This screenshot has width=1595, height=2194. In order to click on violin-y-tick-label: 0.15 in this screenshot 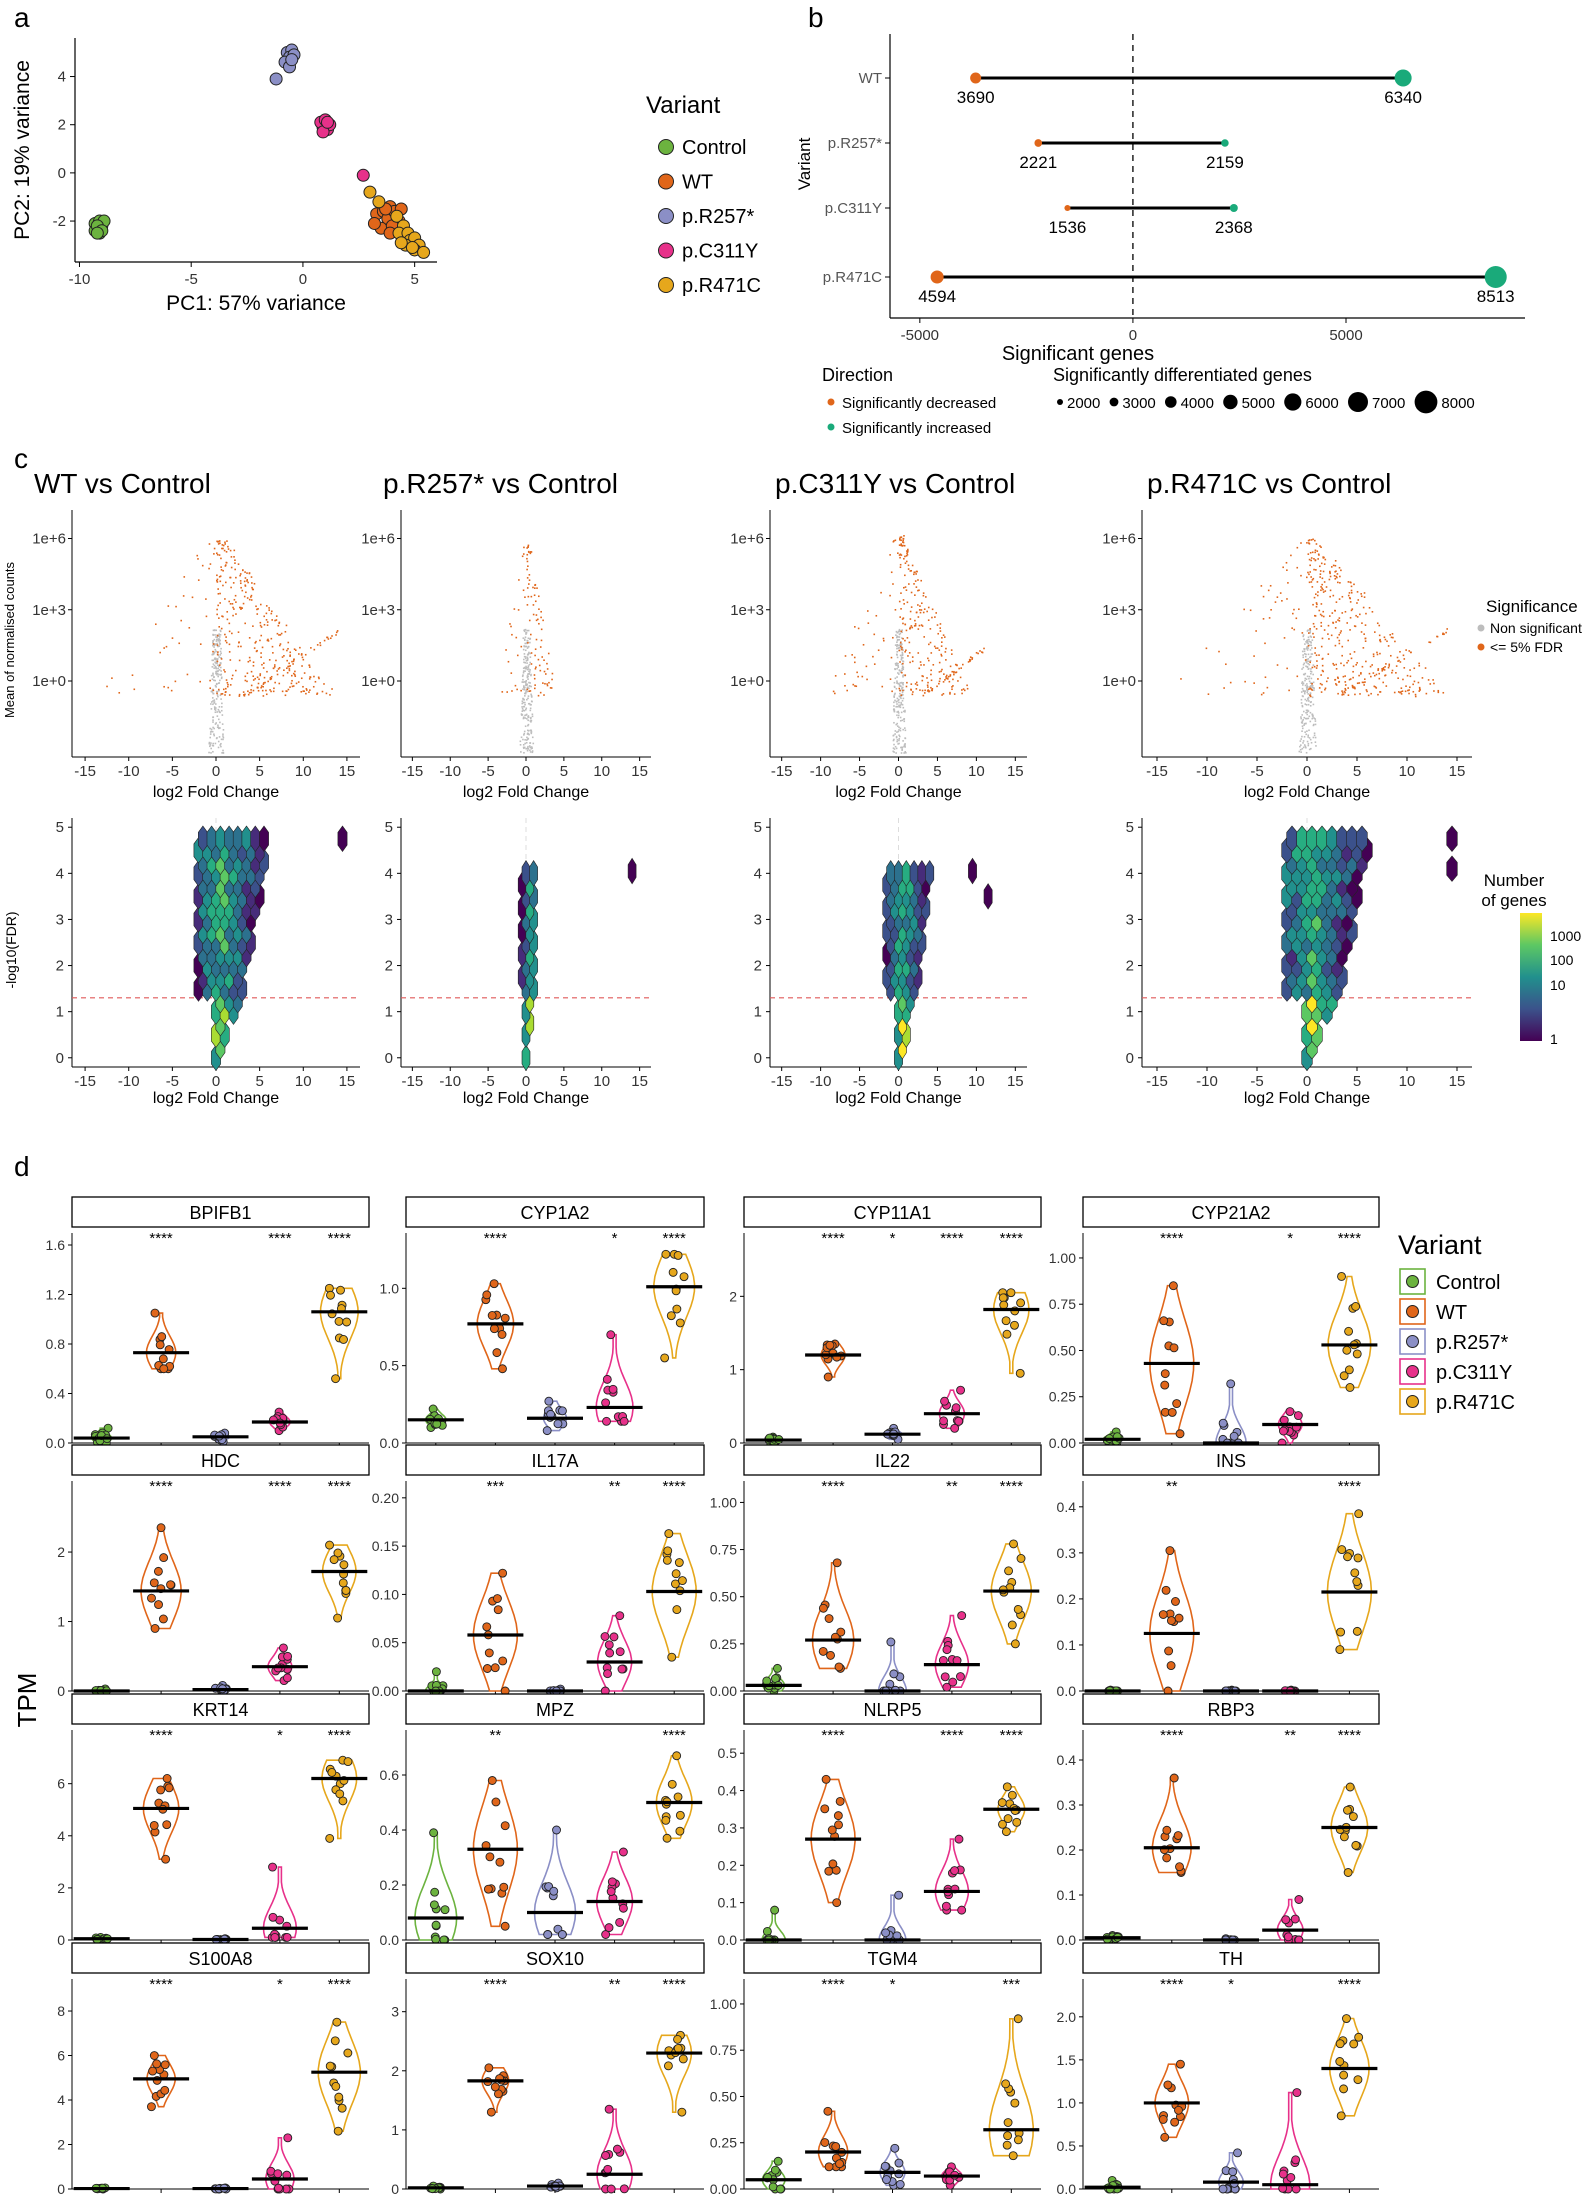, I will do `click(385, 1546)`.